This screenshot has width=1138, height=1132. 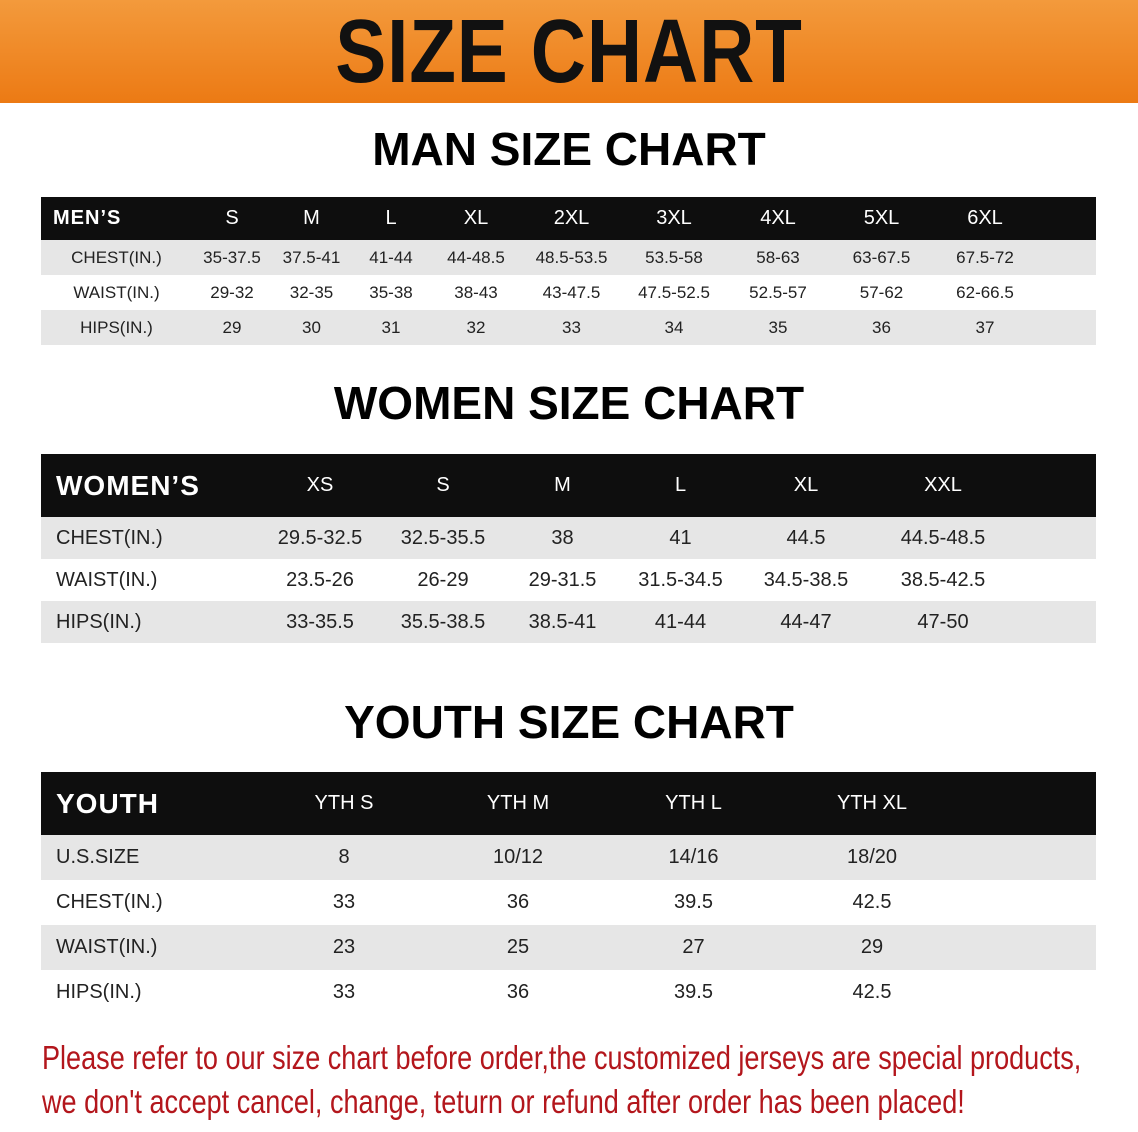 What do you see at coordinates (344, 857) in the screenshot?
I see `table-cell: 8` at bounding box center [344, 857].